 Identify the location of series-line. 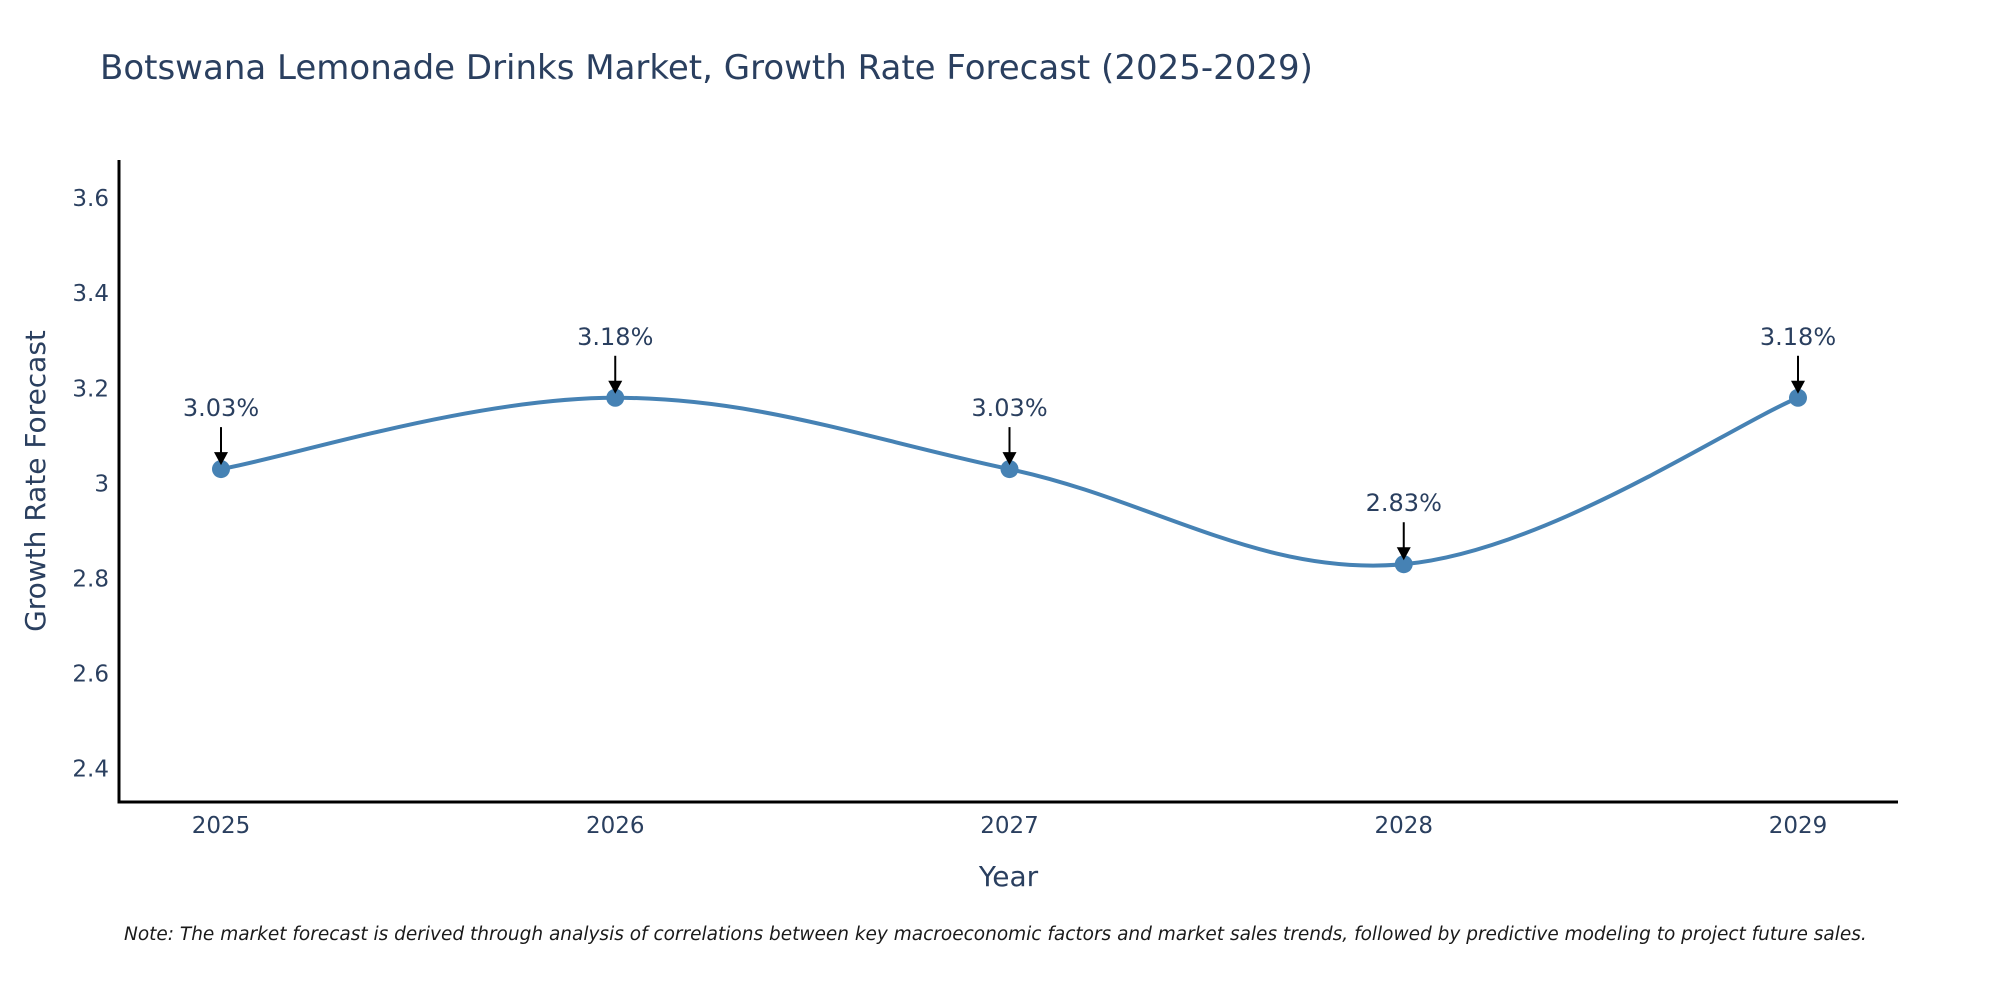
(1009, 481).